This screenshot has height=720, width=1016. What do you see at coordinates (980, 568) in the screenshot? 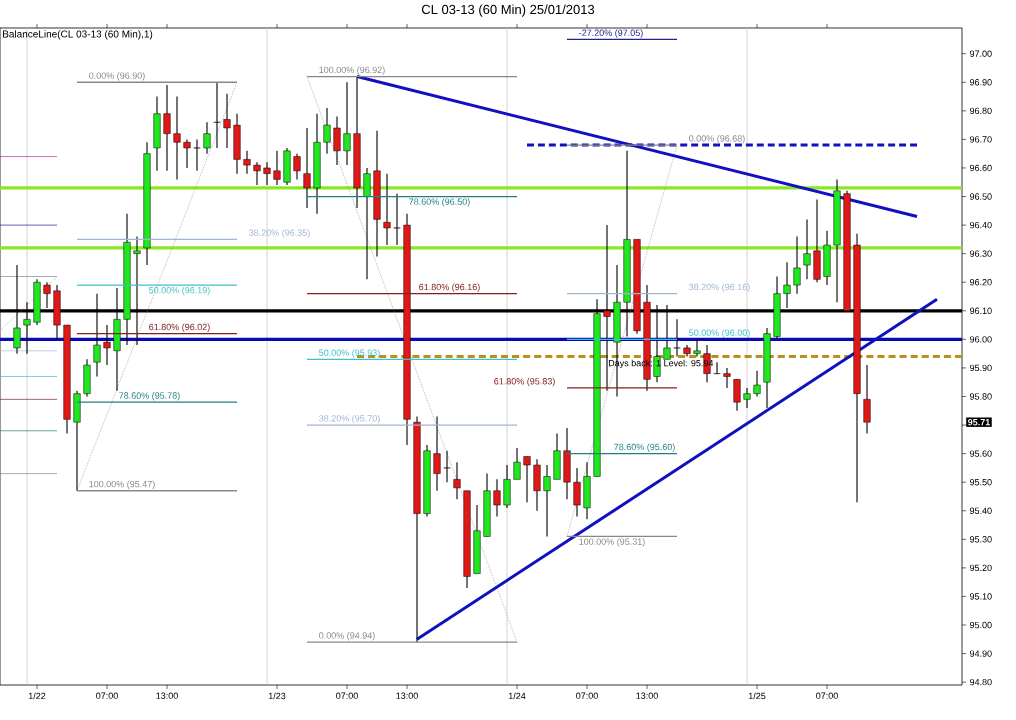
I see `y-tick-label: 95.20` at bounding box center [980, 568].